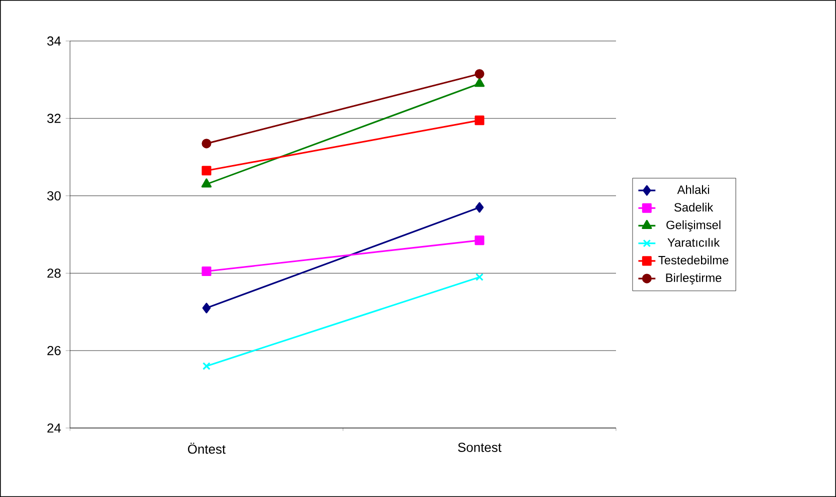 Image resolution: width=836 pixels, height=497 pixels. What do you see at coordinates (54, 351) in the screenshot?
I see `y-tick-label: 26` at bounding box center [54, 351].